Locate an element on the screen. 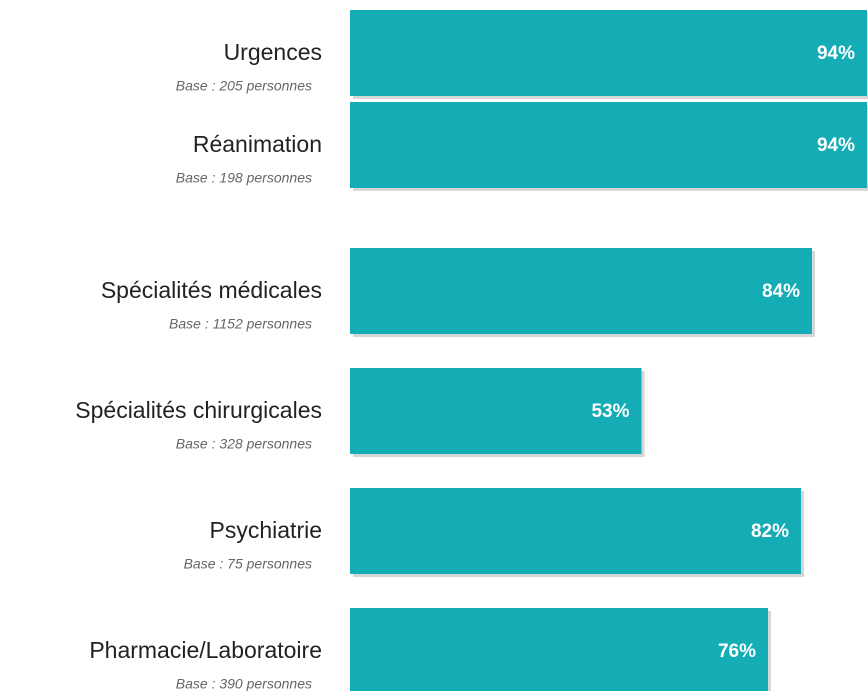 This screenshot has height=691, width=868. category-subtitle: Base : 390 personnes is located at coordinates (244, 683).